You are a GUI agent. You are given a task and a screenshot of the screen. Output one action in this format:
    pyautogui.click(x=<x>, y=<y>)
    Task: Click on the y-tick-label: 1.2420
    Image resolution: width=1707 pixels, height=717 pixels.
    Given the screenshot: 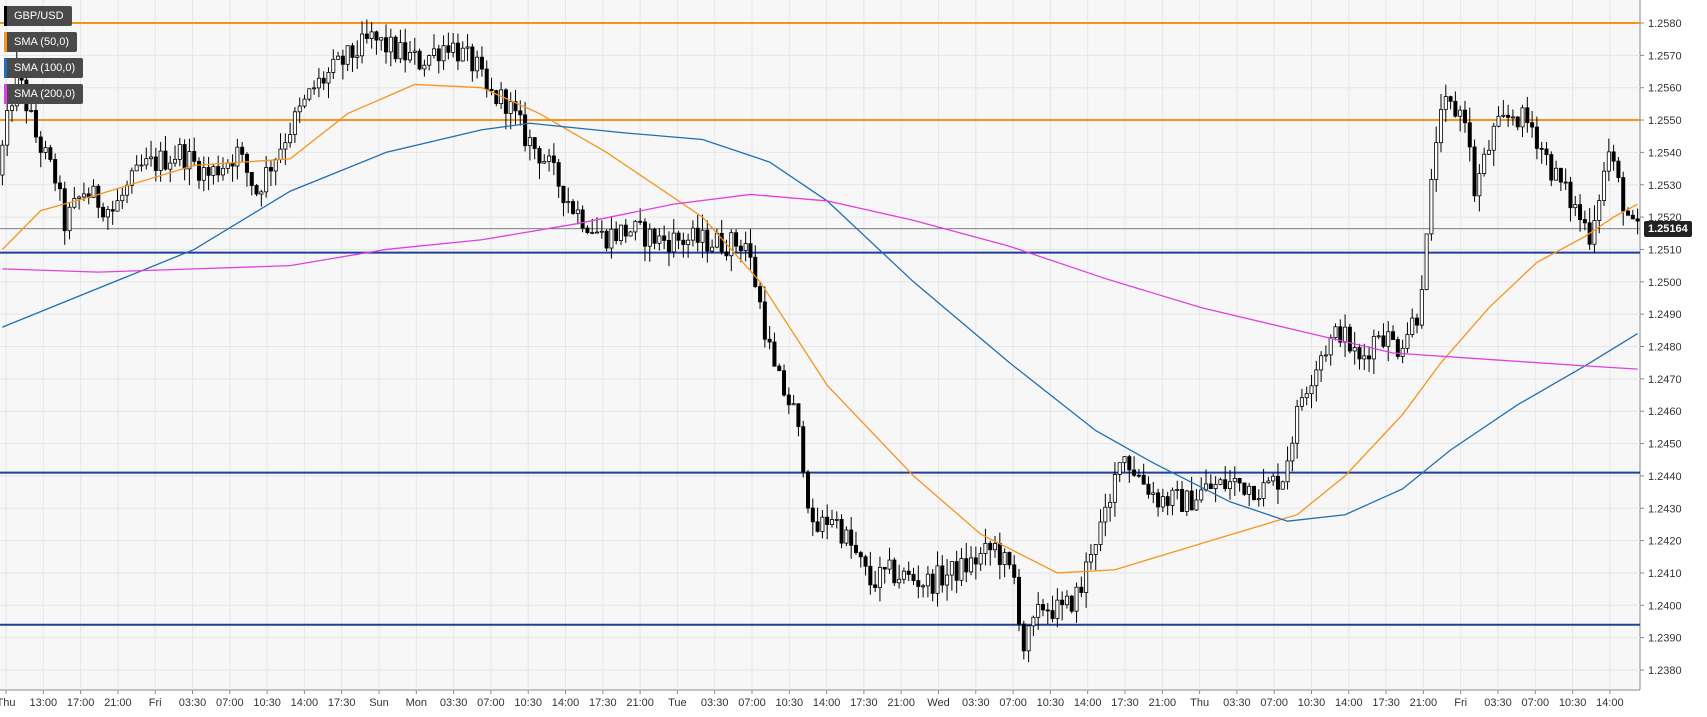 What is the action you would take?
    pyautogui.click(x=1665, y=542)
    